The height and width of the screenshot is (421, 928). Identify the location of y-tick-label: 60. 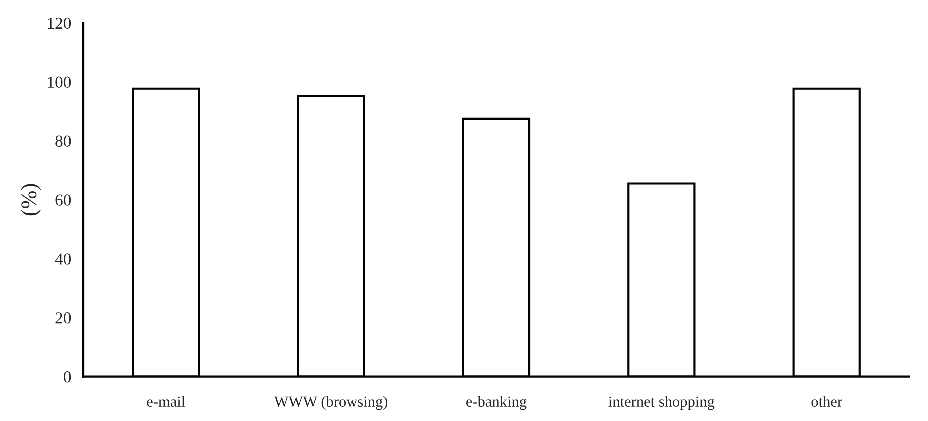
(64, 200).